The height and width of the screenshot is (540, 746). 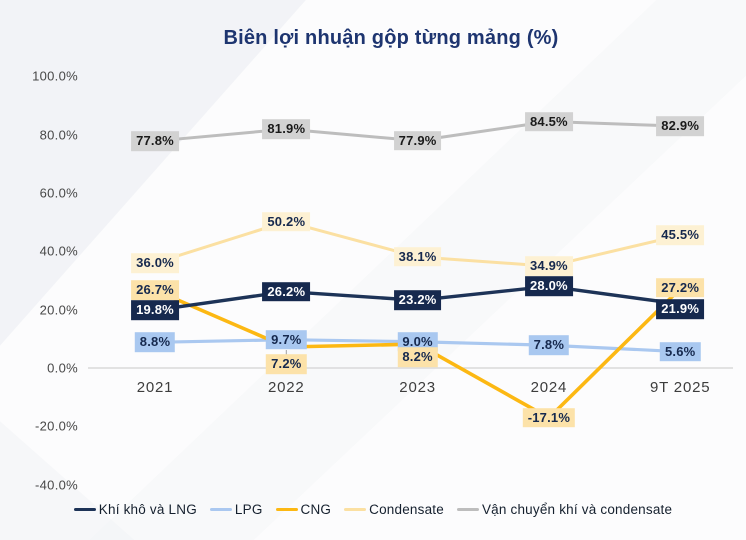 What do you see at coordinates (286, 221) in the screenshot?
I see `data-label: 50.2%` at bounding box center [286, 221].